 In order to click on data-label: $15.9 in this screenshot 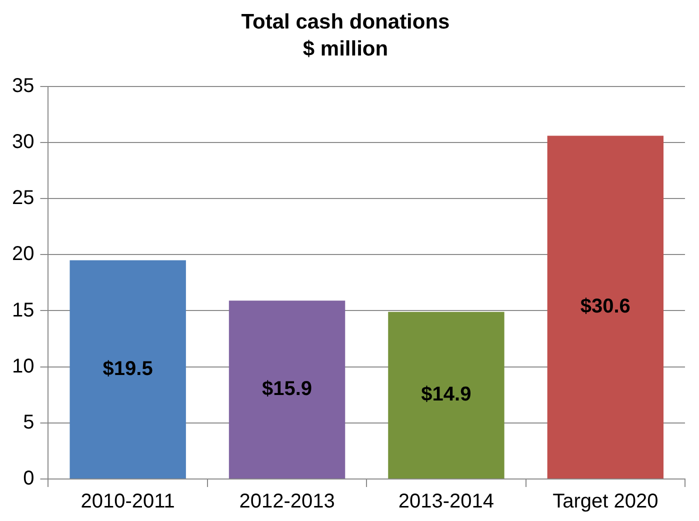, I will do `click(287, 389)`.